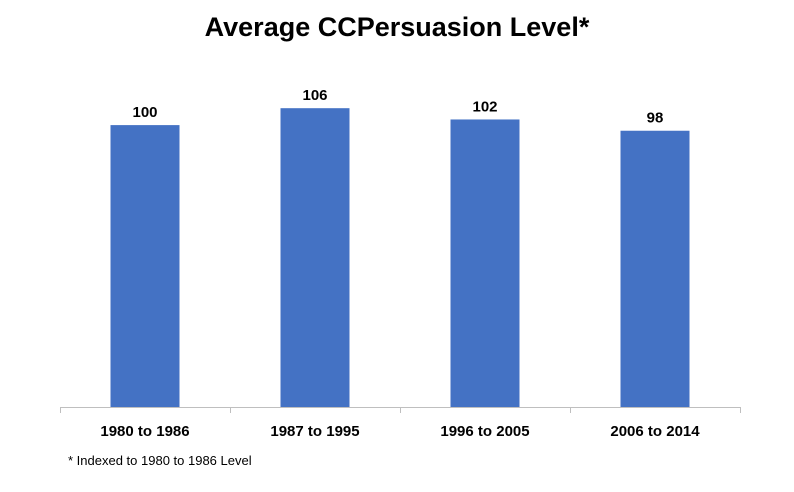 Image resolution: width=794 pixels, height=492 pixels. Describe the element at coordinates (655, 431) in the screenshot. I see `x-tick-label-4: 2006 to 2014` at that location.